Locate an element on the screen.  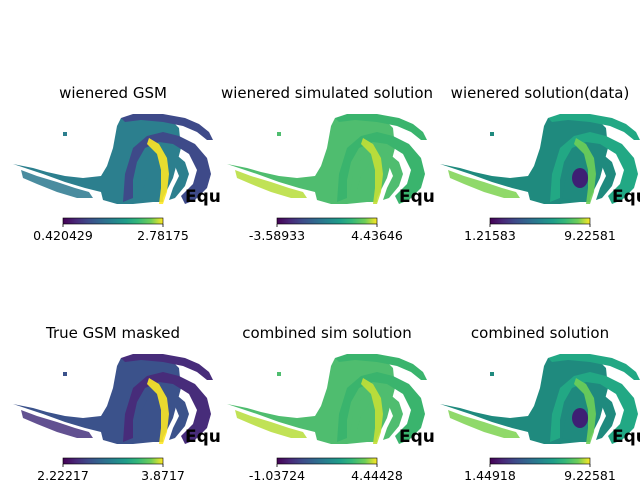
panel-title: wienered GSM is located at coordinates (113, 93).